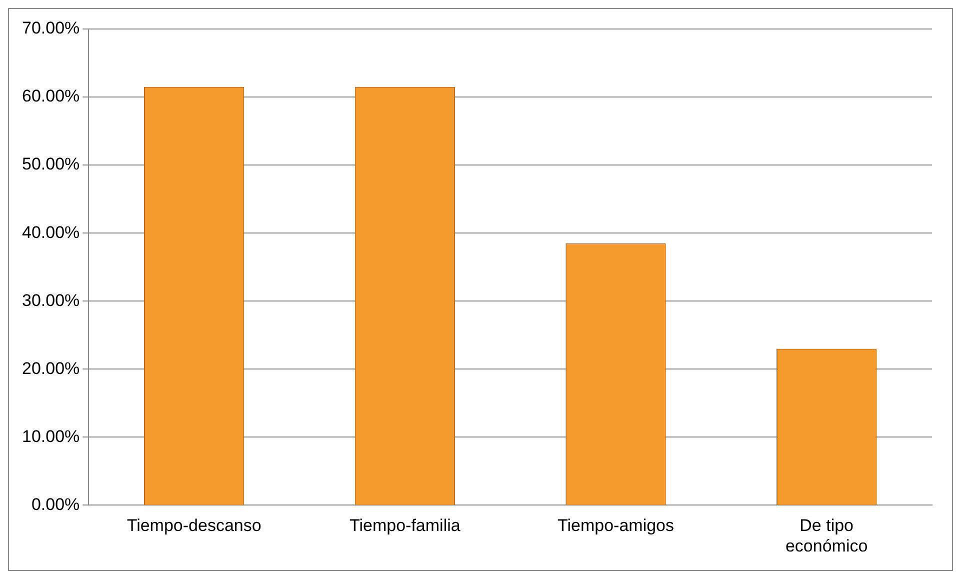 The width and height of the screenshot is (963, 581). I want to click on x-tick-label: Tiempo-familia, so click(405, 526).